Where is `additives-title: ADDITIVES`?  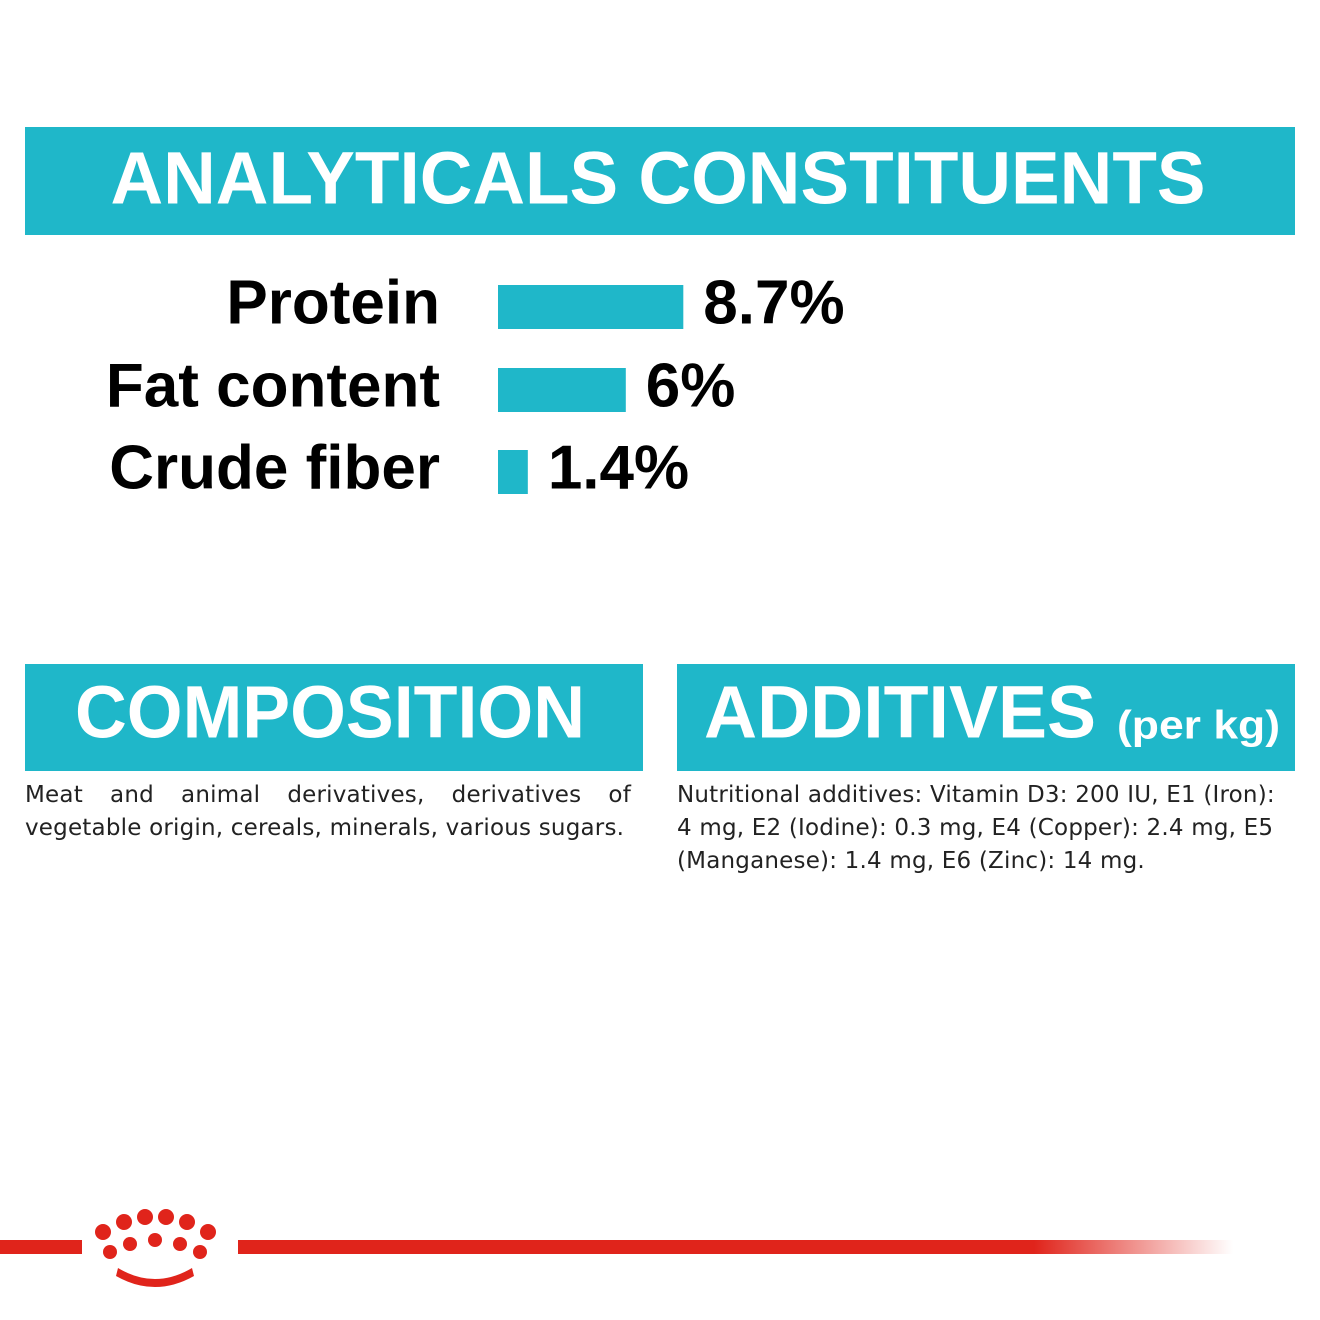
additives-title: ADDITIVES is located at coordinates (900, 712).